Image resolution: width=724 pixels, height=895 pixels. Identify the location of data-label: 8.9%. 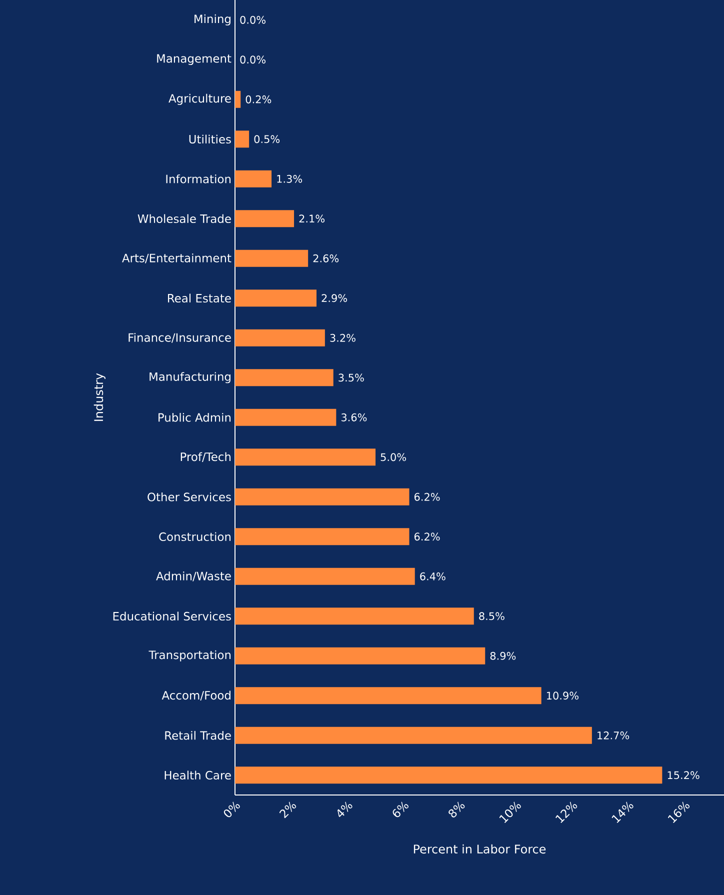
(503, 656).